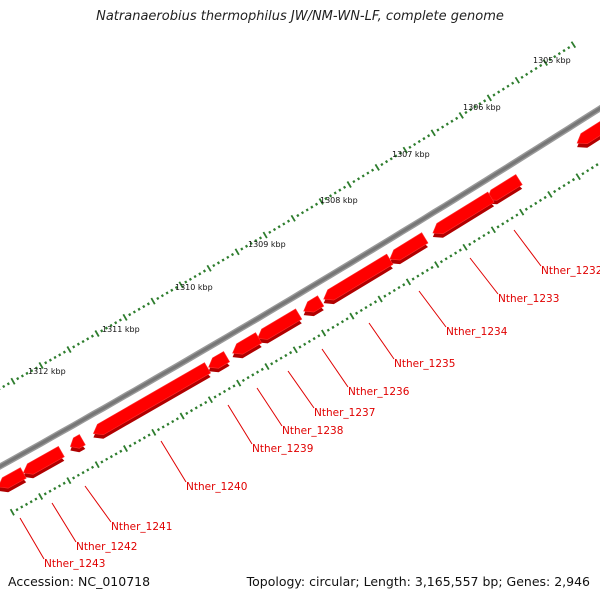  Describe the element at coordinates (74, 564) in the screenshot. I see `gene-label: Nther_1243` at that location.